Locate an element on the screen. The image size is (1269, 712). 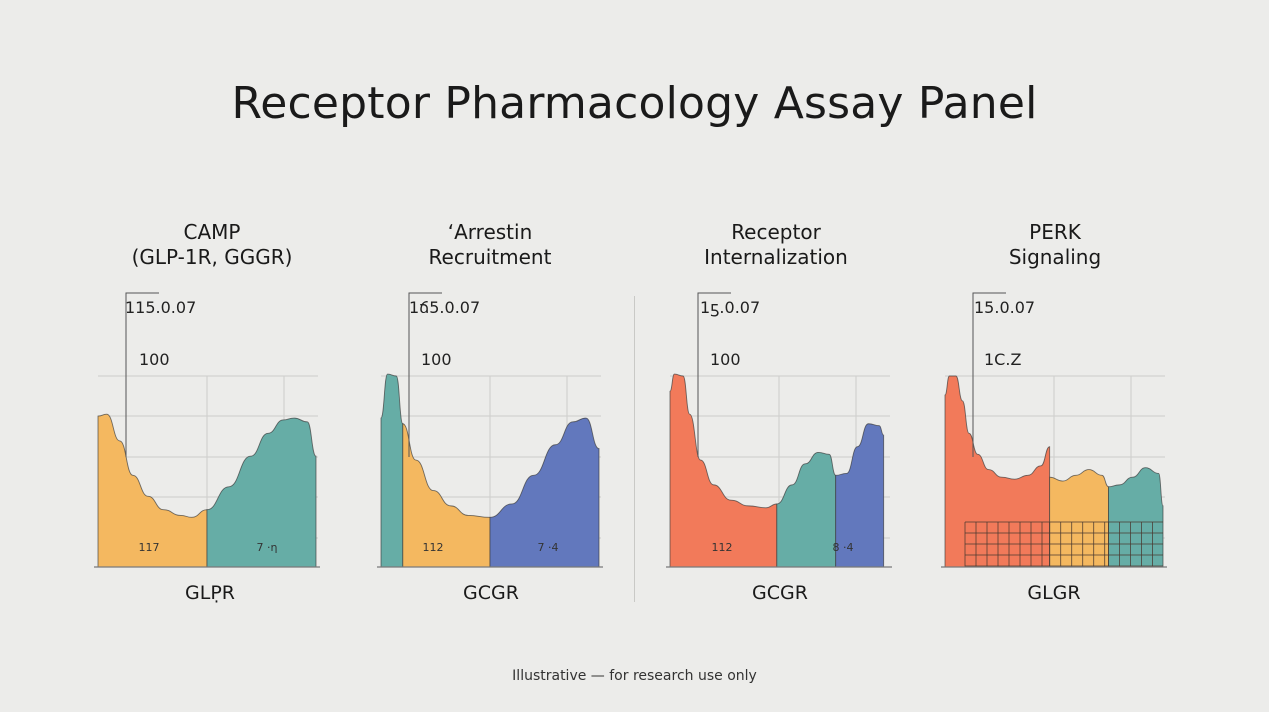
panel-3-segment-label-1: 112 is located at coordinates (722, 547).